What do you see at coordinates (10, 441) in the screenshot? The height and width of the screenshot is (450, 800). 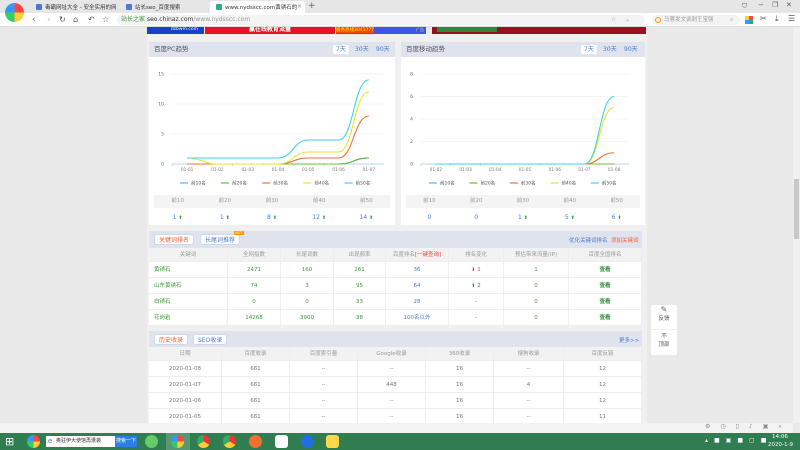 I see `windows-start-icon: ⊞` at bounding box center [10, 441].